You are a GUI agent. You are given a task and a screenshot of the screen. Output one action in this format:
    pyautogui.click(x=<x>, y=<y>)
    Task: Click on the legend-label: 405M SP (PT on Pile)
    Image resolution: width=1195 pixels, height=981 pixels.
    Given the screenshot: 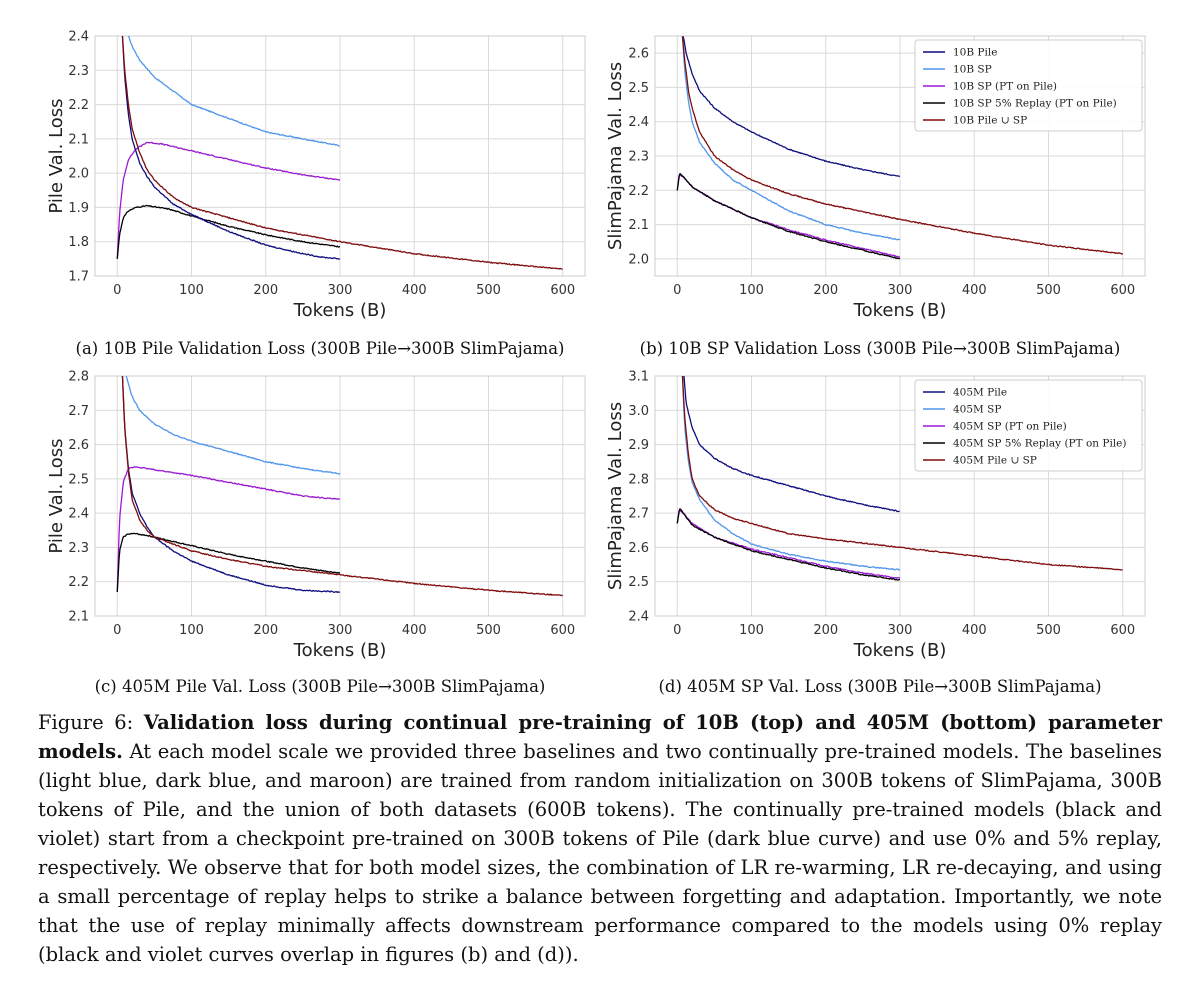 What is the action you would take?
    pyautogui.click(x=1010, y=427)
    